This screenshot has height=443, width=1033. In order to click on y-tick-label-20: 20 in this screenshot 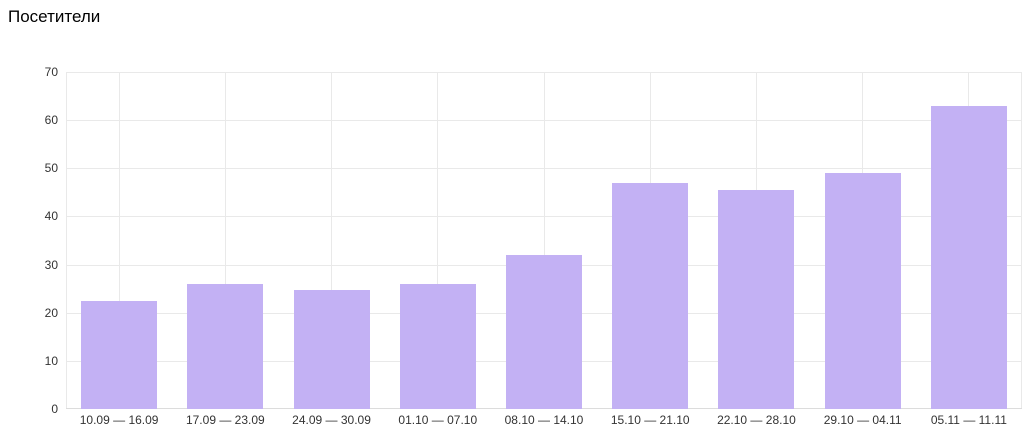, I will do `click(51, 312)`.